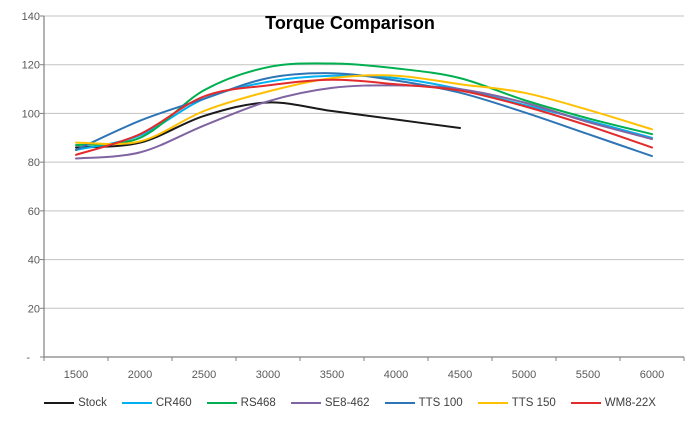 This screenshot has width=700, height=427. What do you see at coordinates (76, 375) in the screenshot?
I see `x-tick-label: 1500` at bounding box center [76, 375].